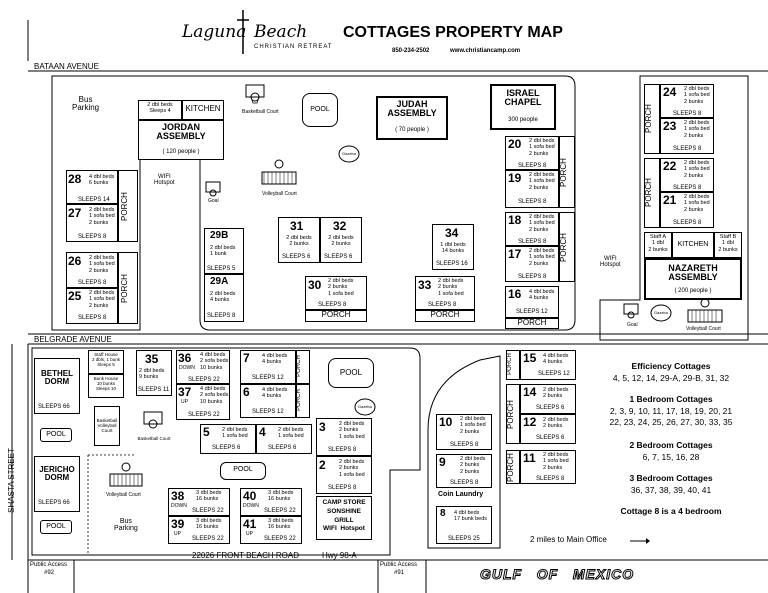 The width and height of the screenshot is (768, 593). Describe the element at coordinates (671, 378) in the screenshot. I see `legend-efficiency-list: 4, 5, 12, 14, 29-A, 29-B, 31, 32` at that location.